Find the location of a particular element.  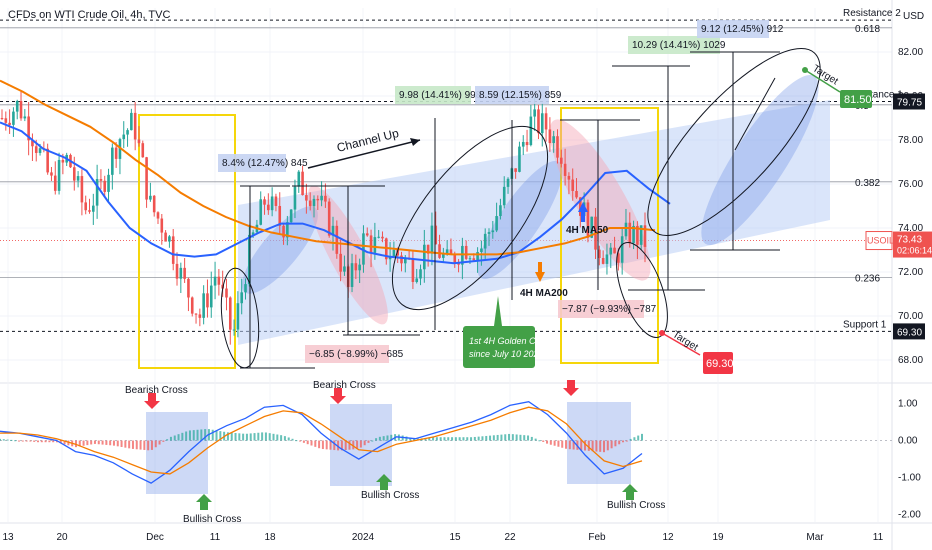

projection-box is located at coordinates (252, 163).